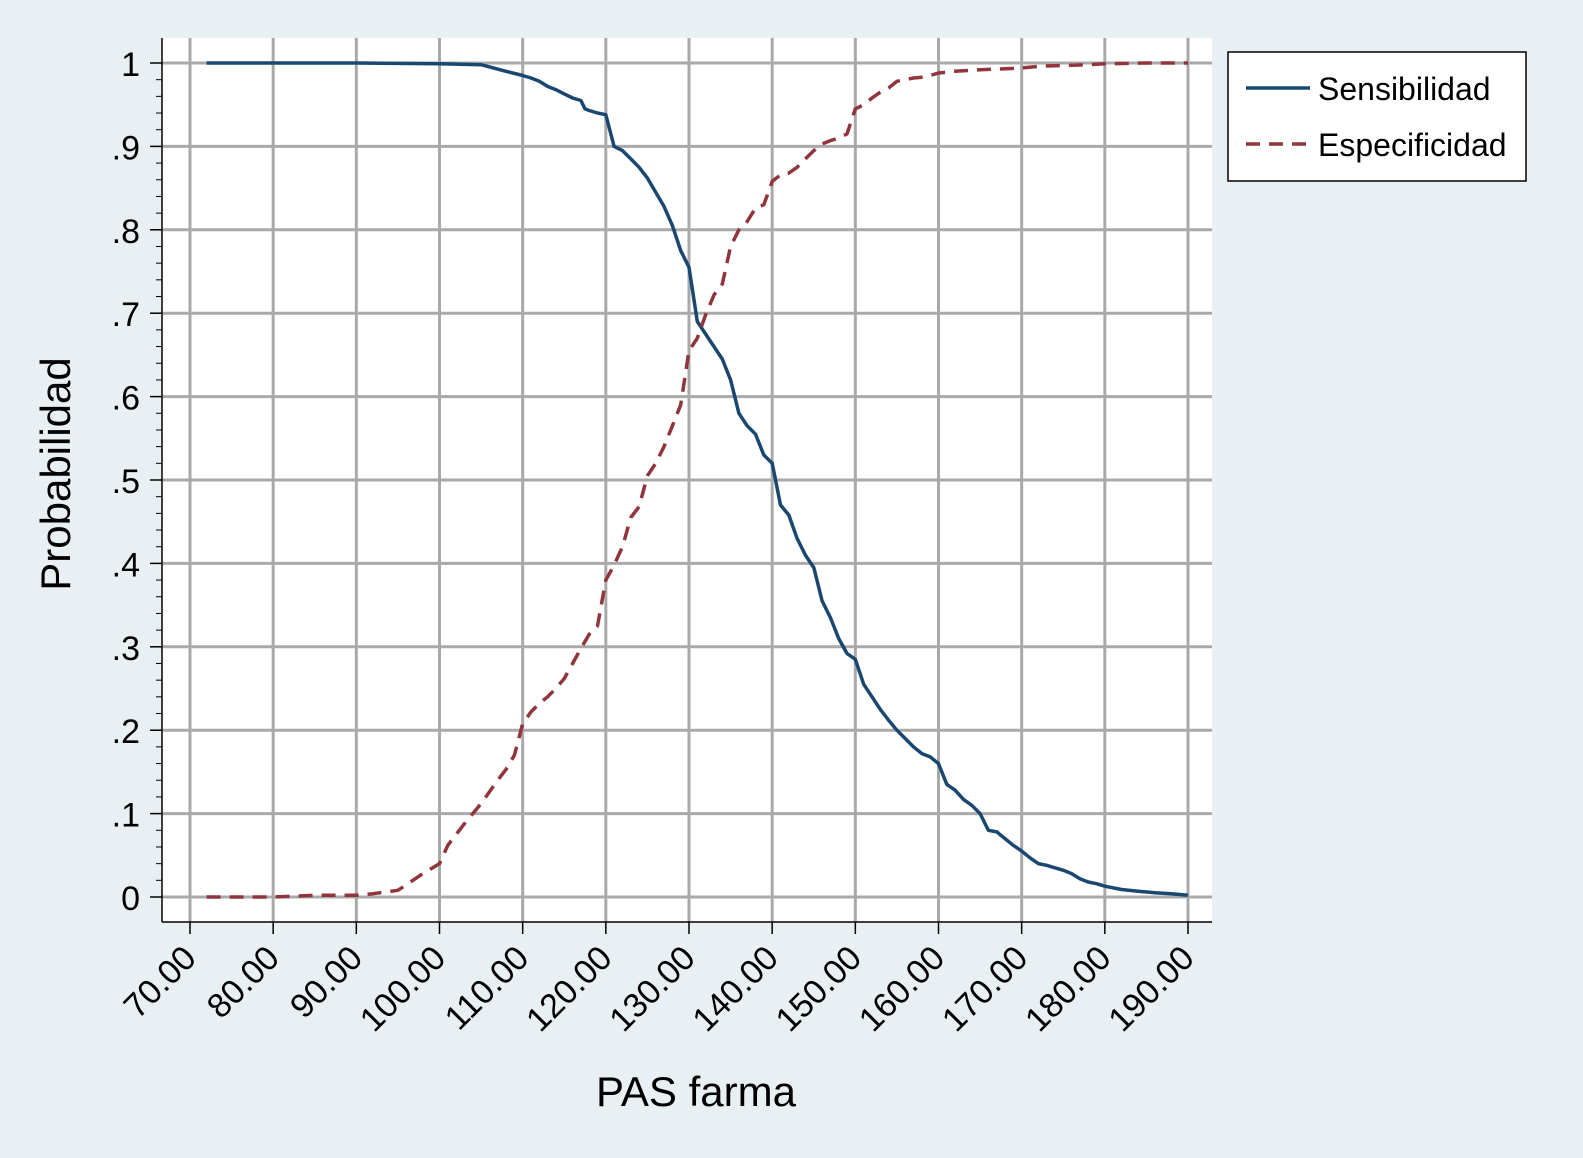 Image resolution: width=1583 pixels, height=1158 pixels. I want to click on y-tick-label: .3, so click(126, 649).